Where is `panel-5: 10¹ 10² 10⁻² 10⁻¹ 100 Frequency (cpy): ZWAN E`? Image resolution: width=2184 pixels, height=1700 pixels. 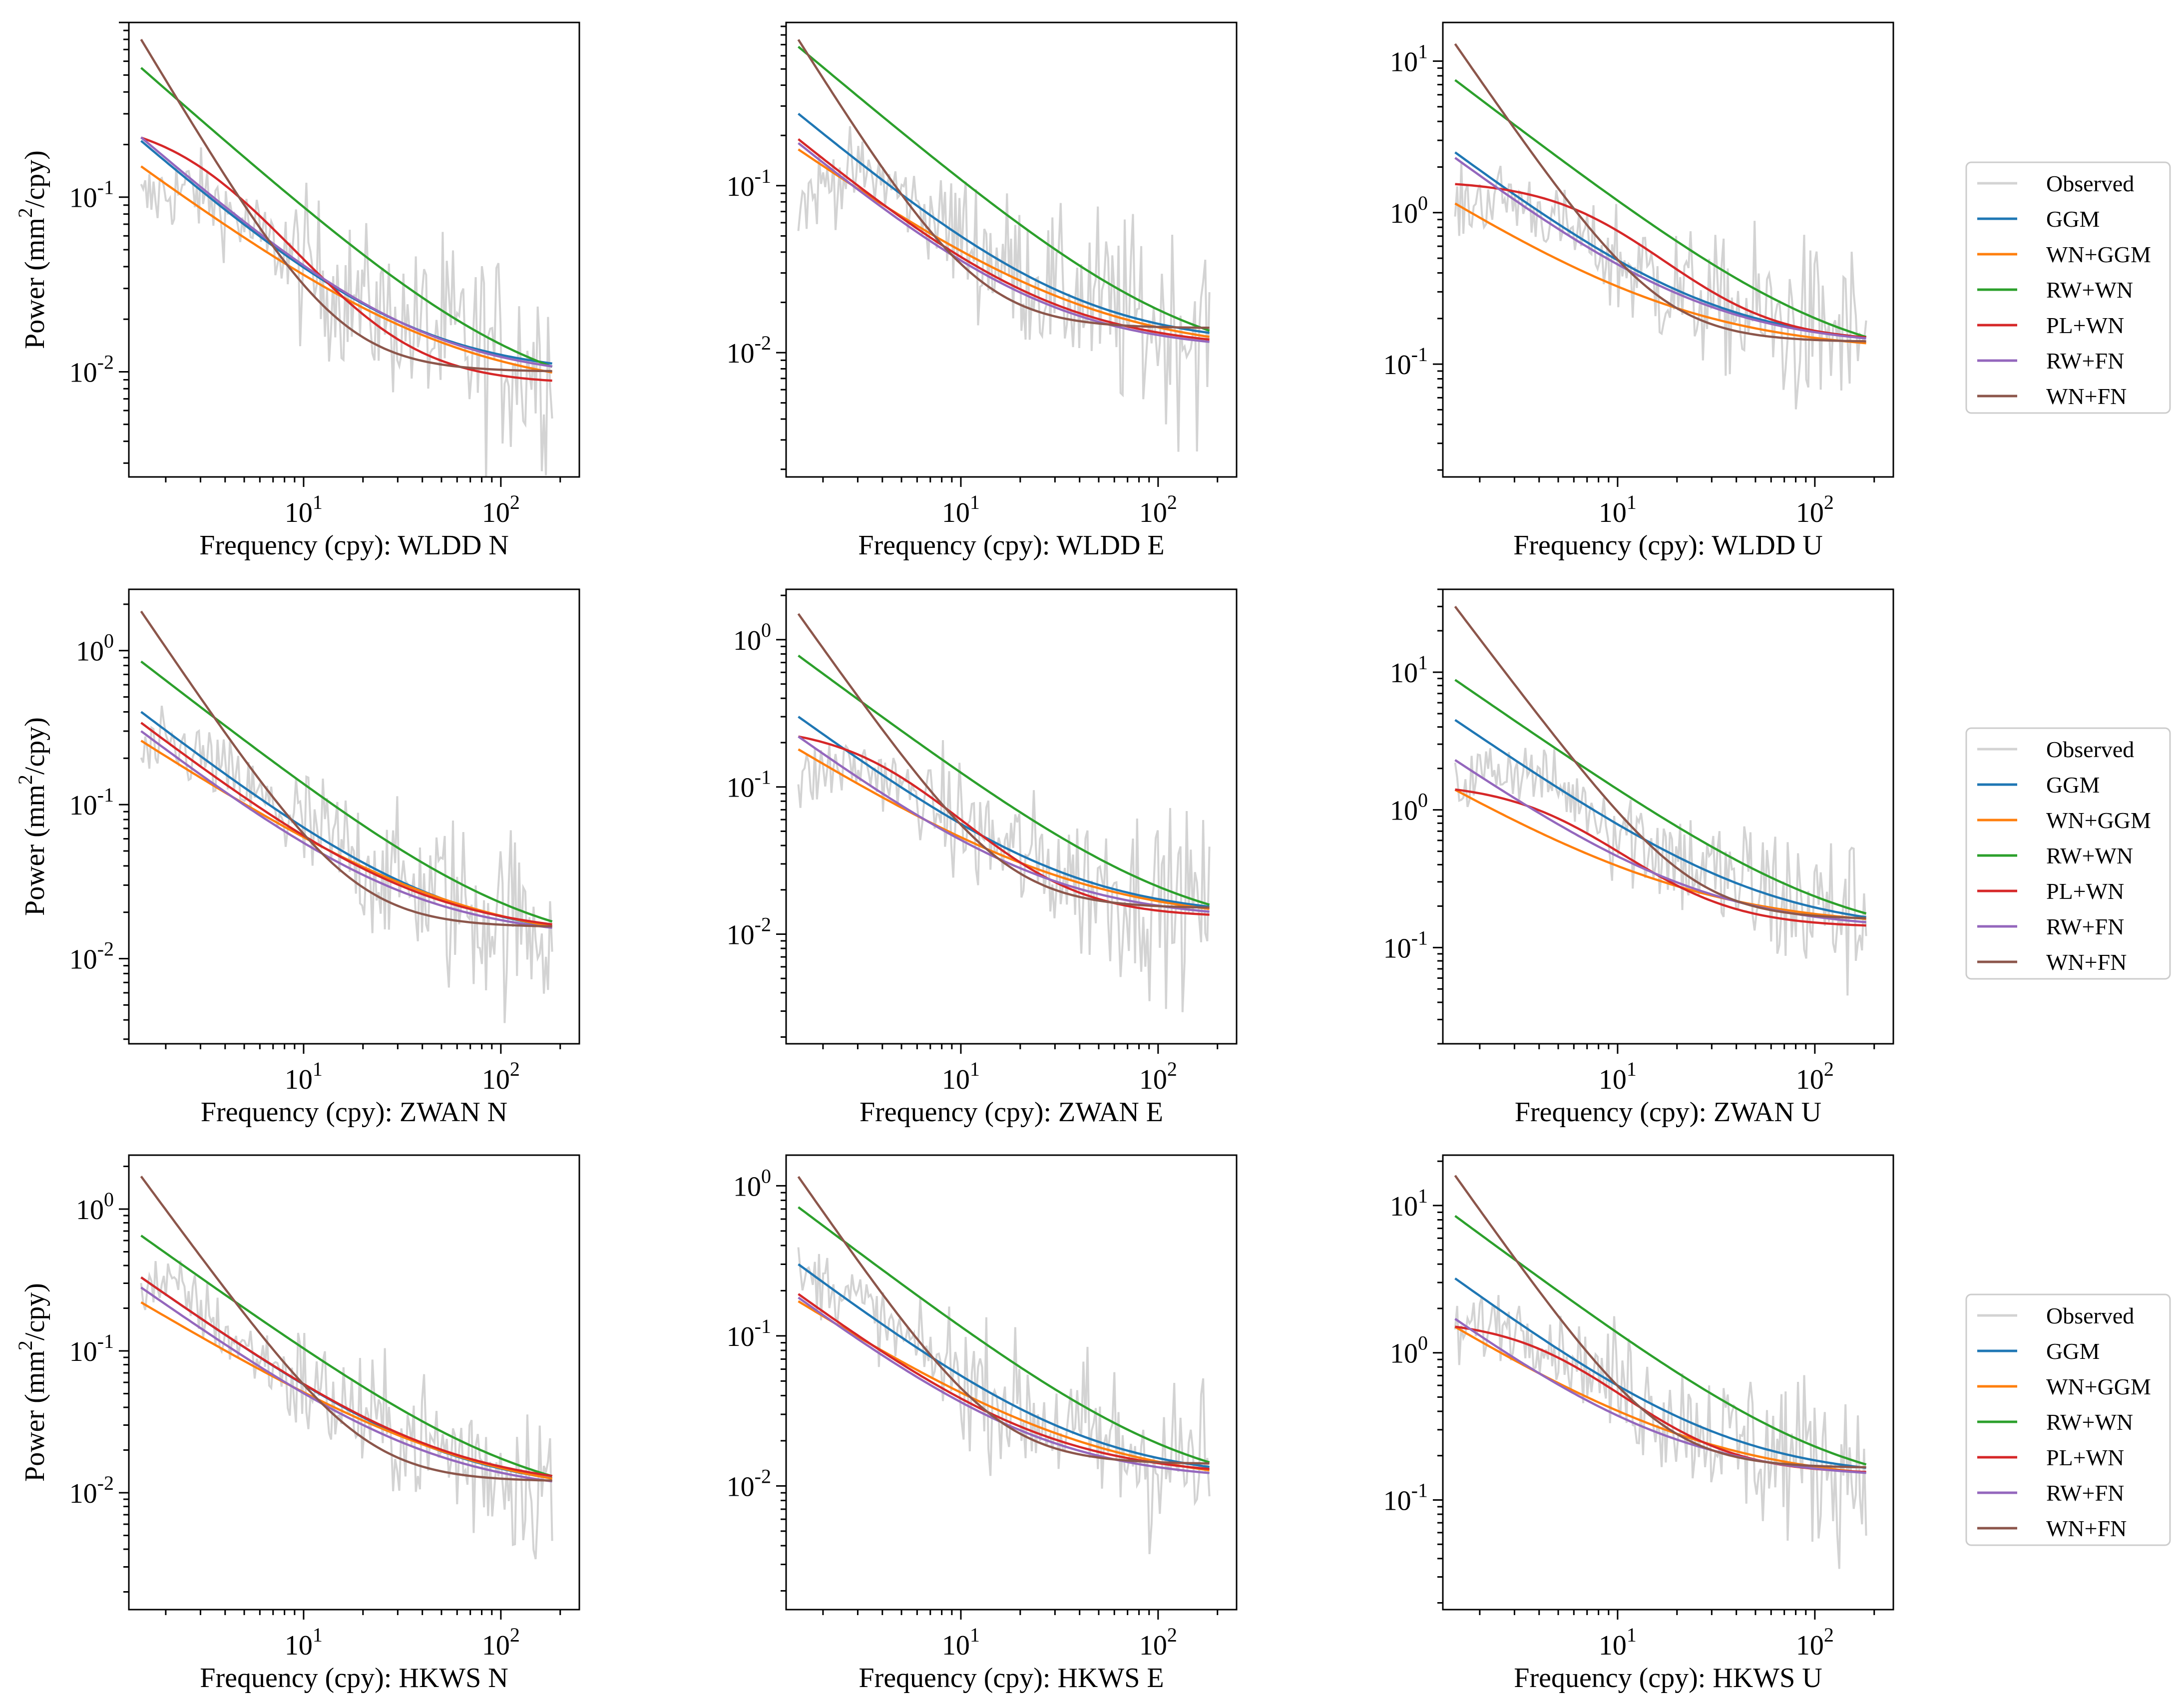 panel-5: 10¹ 10² 10⁻² 10⁻¹ 100 Frequency (cpy): ZWAN E is located at coordinates (982, 858).